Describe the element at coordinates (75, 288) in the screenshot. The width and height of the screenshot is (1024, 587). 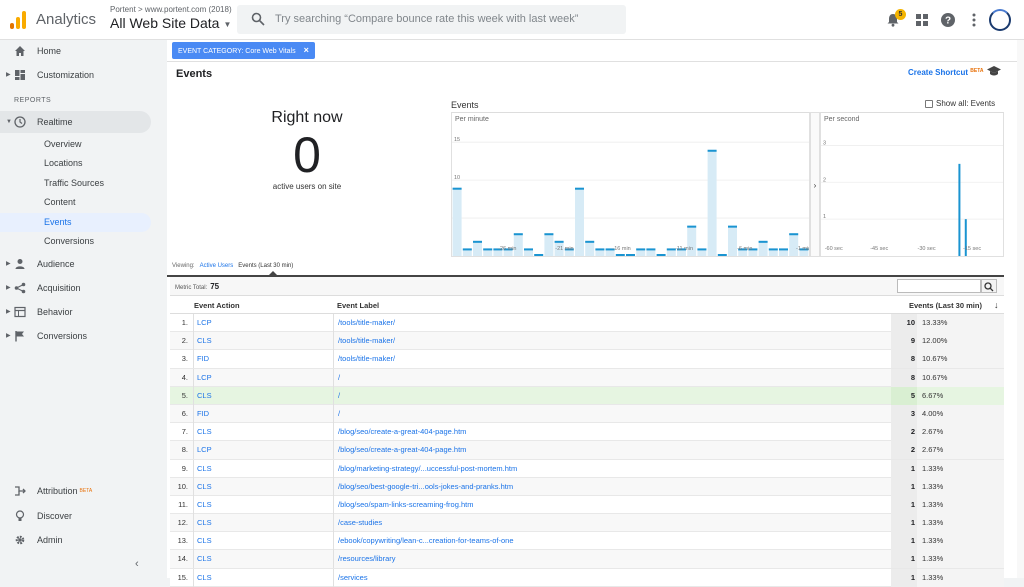
I see `sidebar-item-acquisition: ▶ Acquisition` at that location.